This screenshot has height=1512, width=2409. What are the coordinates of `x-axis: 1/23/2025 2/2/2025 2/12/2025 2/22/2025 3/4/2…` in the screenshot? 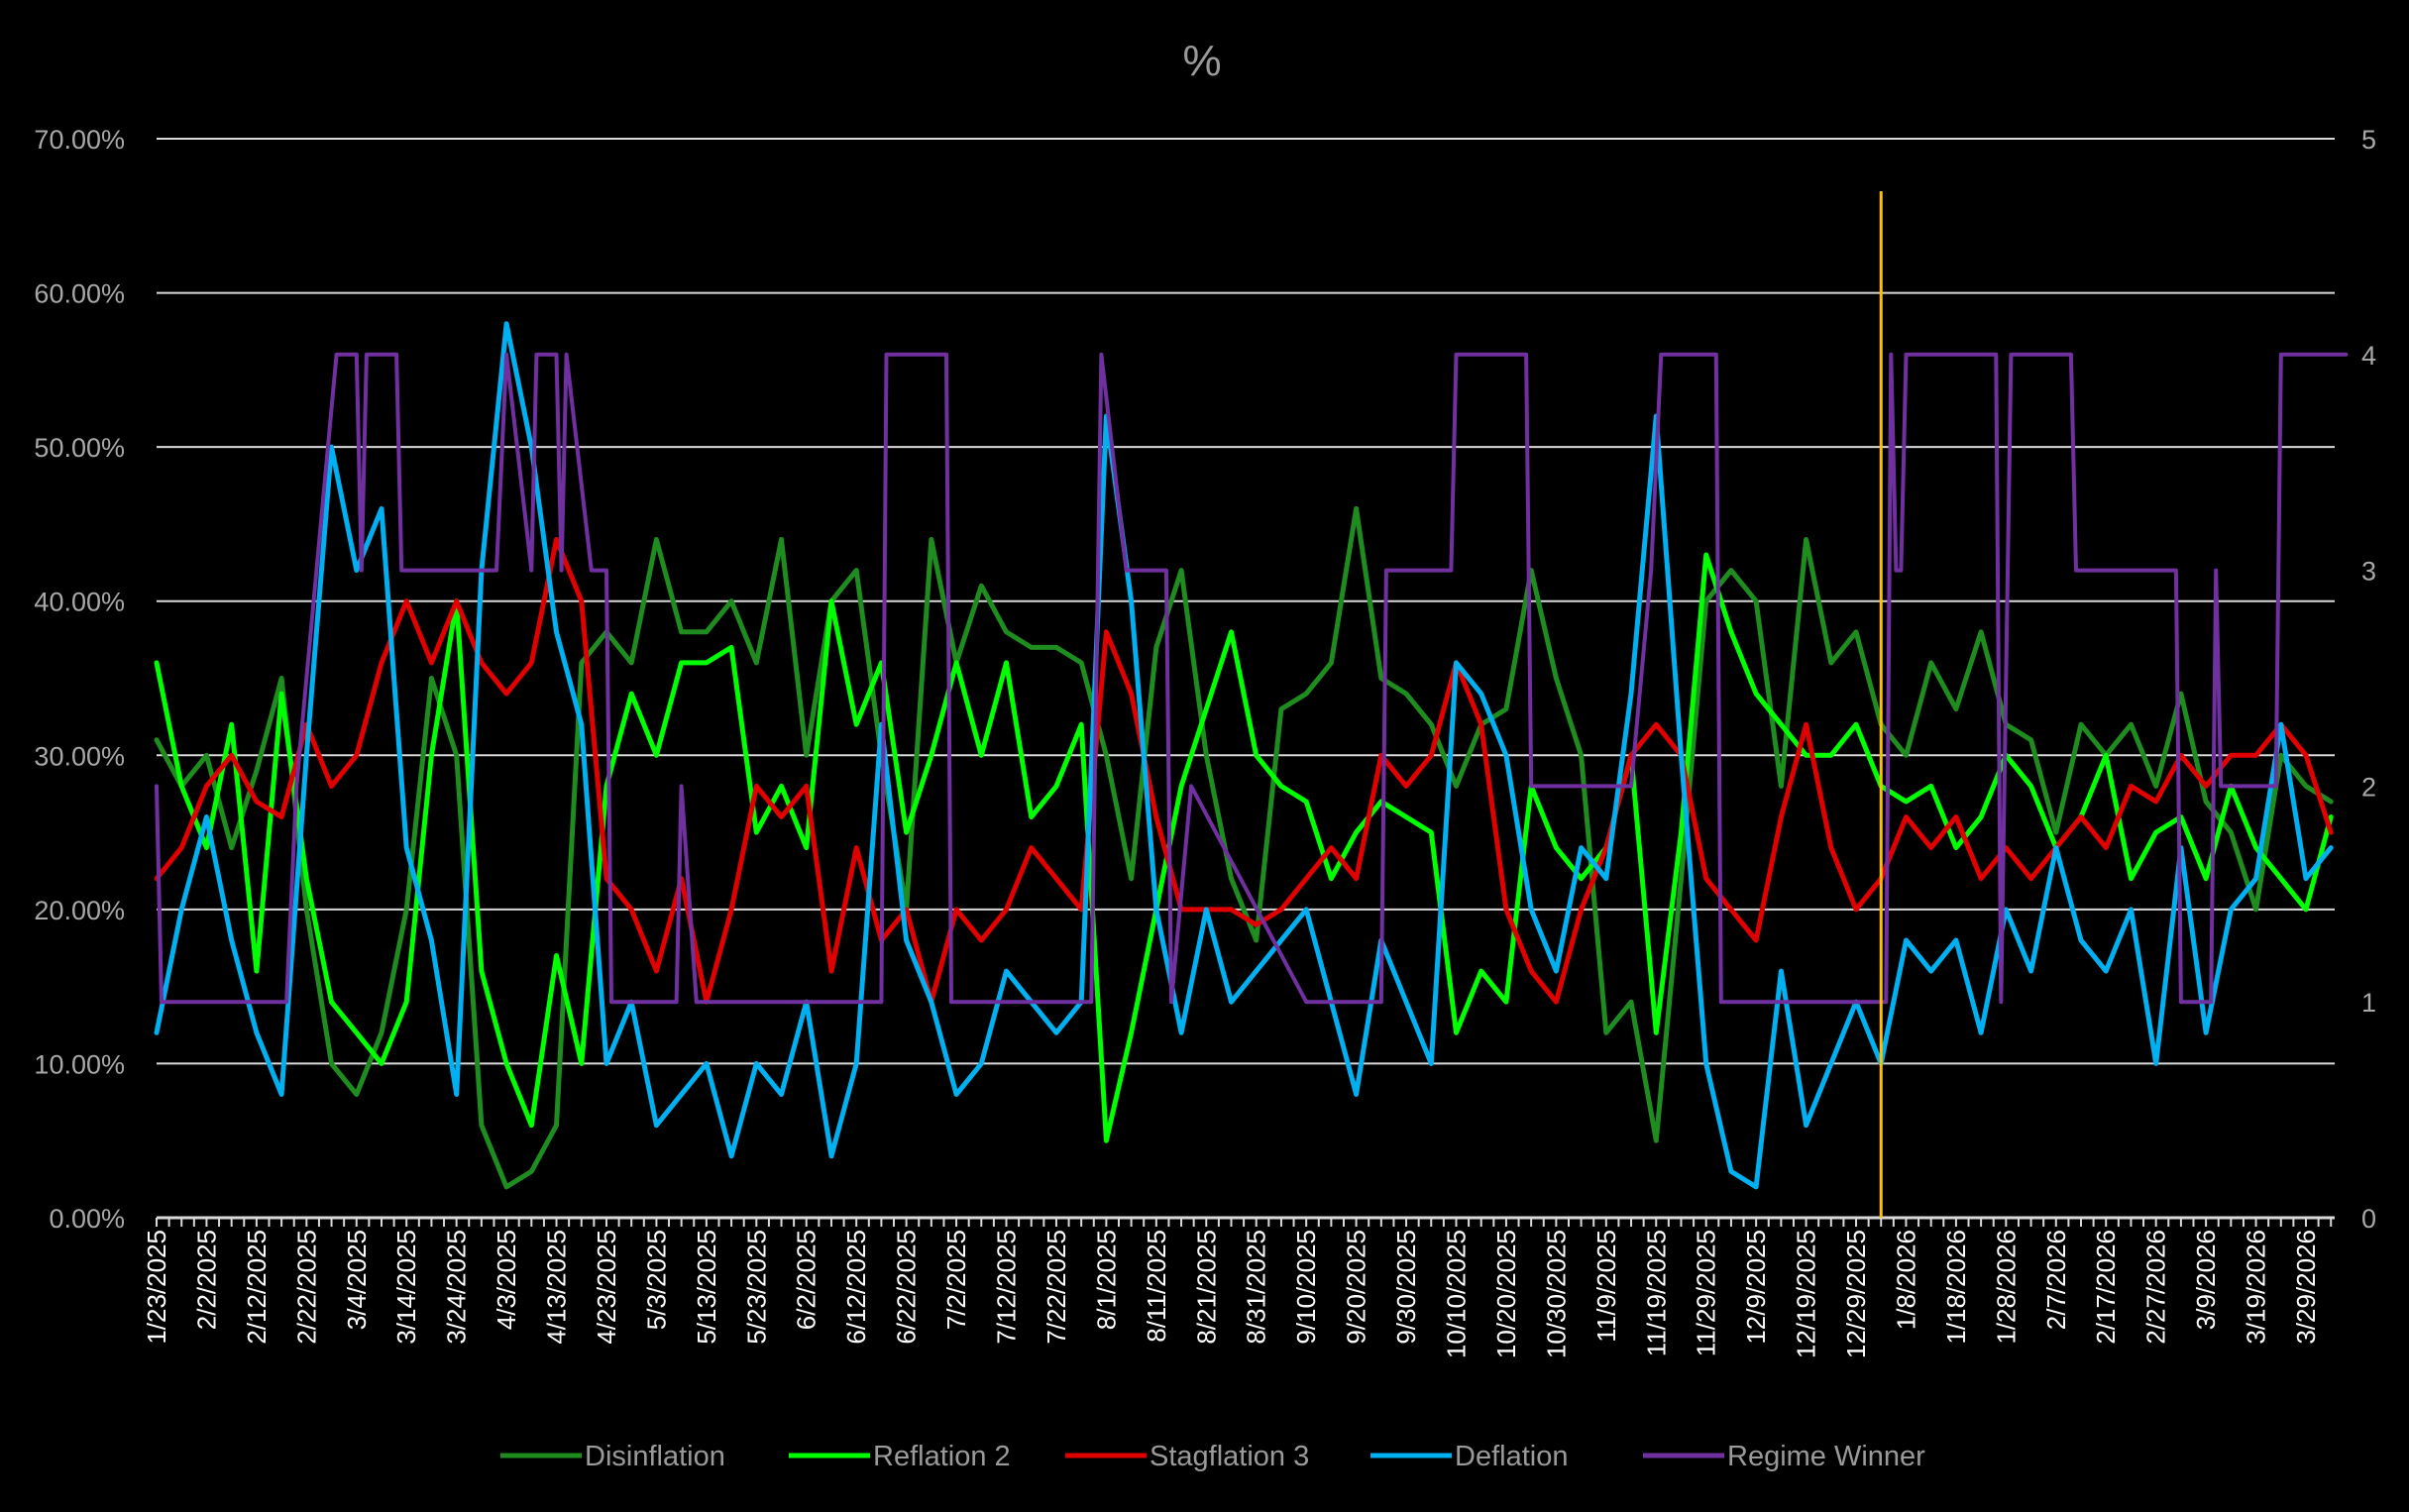 It's located at (1238, 1287).